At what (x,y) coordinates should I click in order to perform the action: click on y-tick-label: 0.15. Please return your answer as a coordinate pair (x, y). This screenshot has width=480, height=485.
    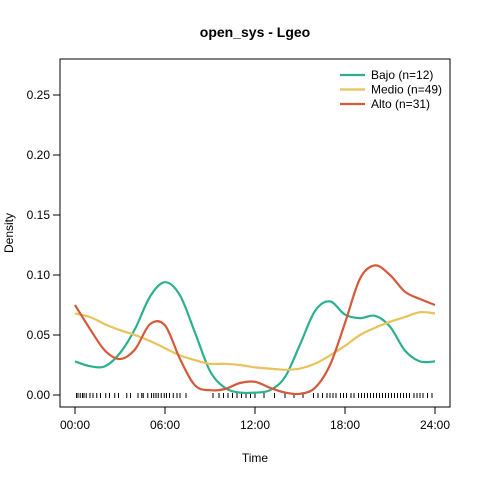
    Looking at the image, I should click on (39, 215).